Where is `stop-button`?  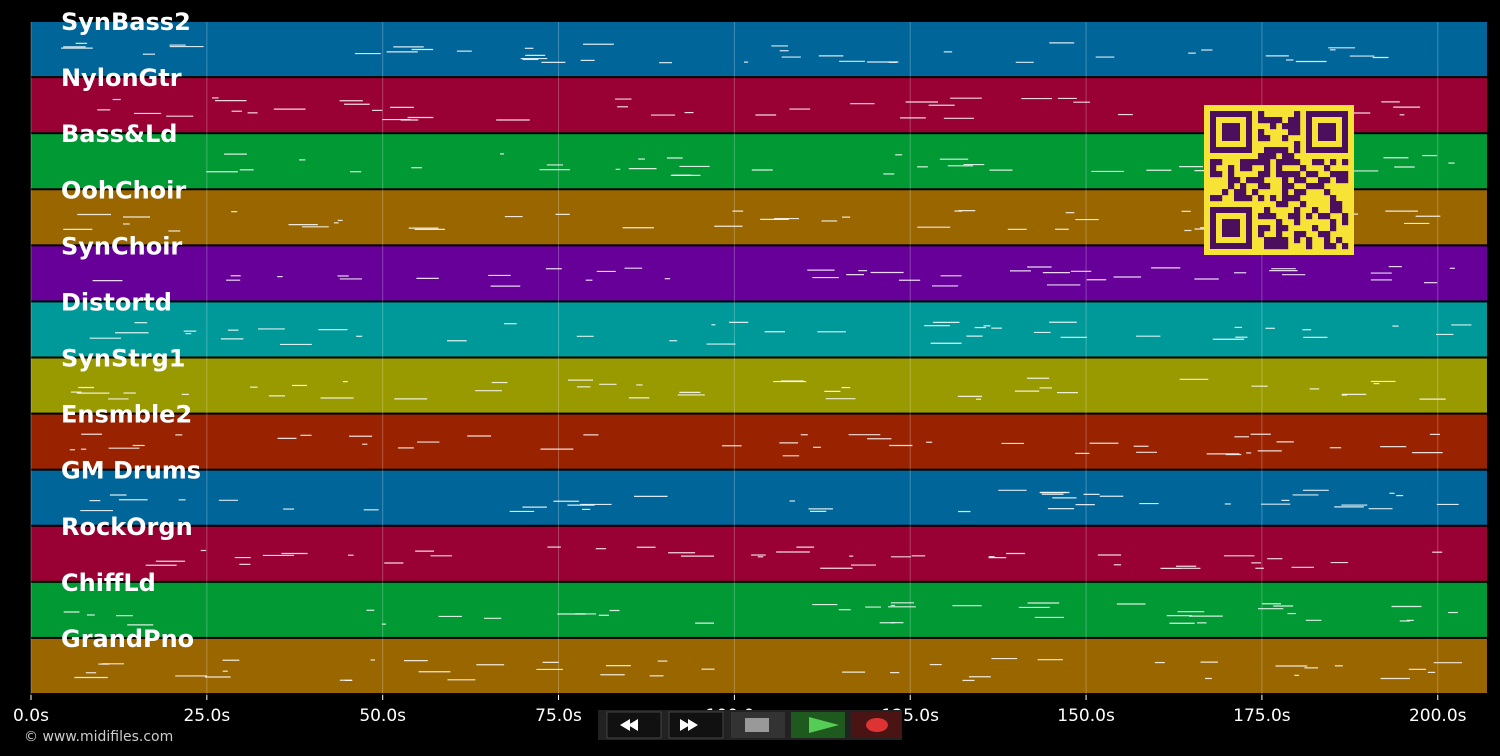
stop-button is located at coordinates (758, 725).